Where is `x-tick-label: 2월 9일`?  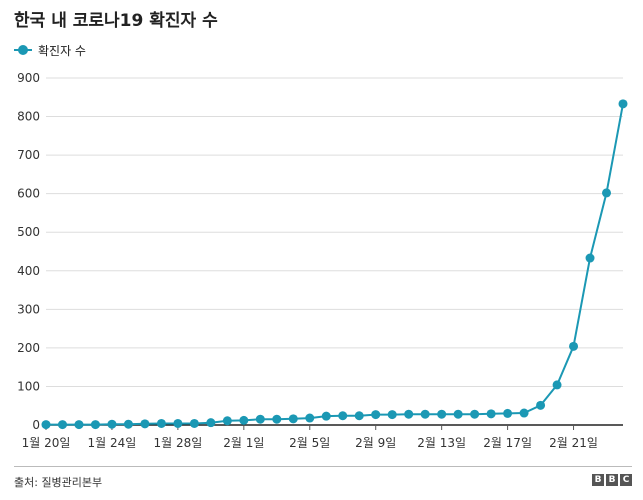 x-tick-label: 2월 9일 is located at coordinates (375, 443).